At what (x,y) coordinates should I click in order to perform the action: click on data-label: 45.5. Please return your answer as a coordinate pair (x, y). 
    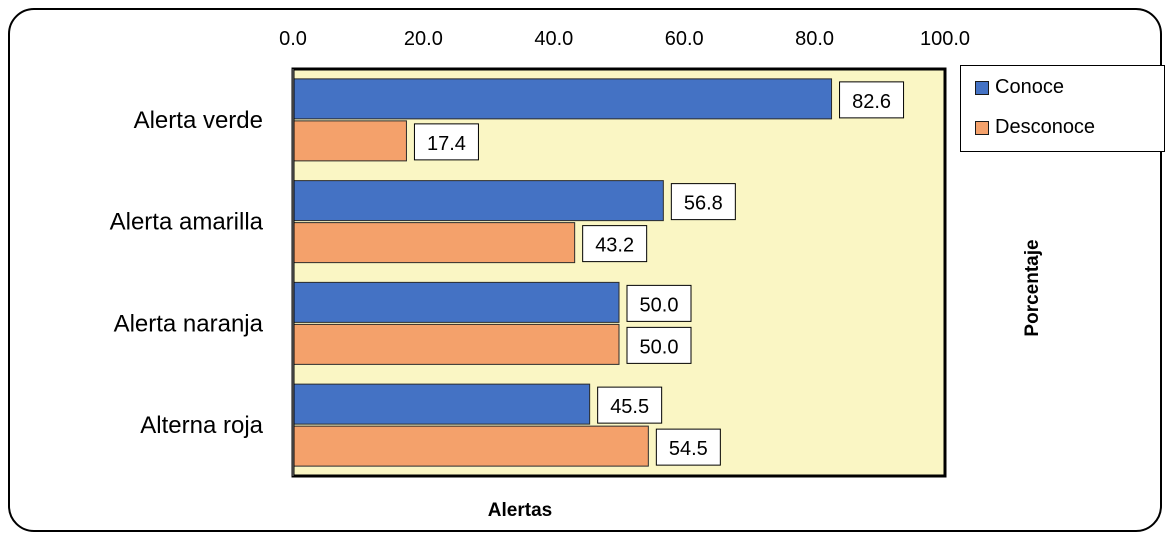
    Looking at the image, I should click on (629, 407).